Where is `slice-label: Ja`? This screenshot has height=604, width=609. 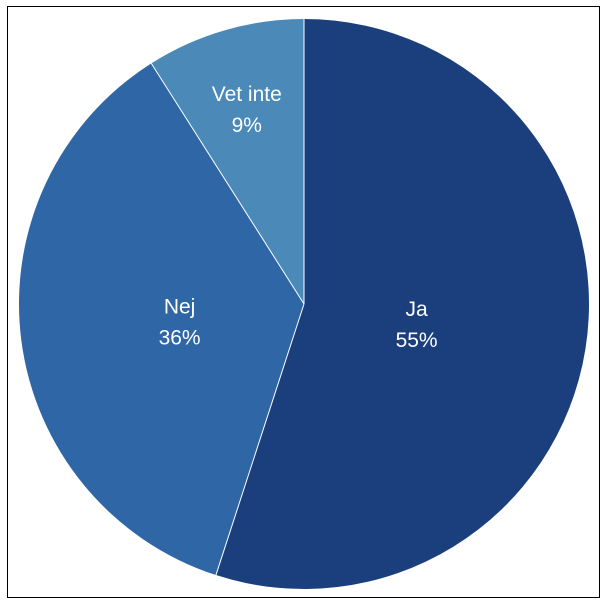
slice-label: Ja is located at coordinates (417, 309).